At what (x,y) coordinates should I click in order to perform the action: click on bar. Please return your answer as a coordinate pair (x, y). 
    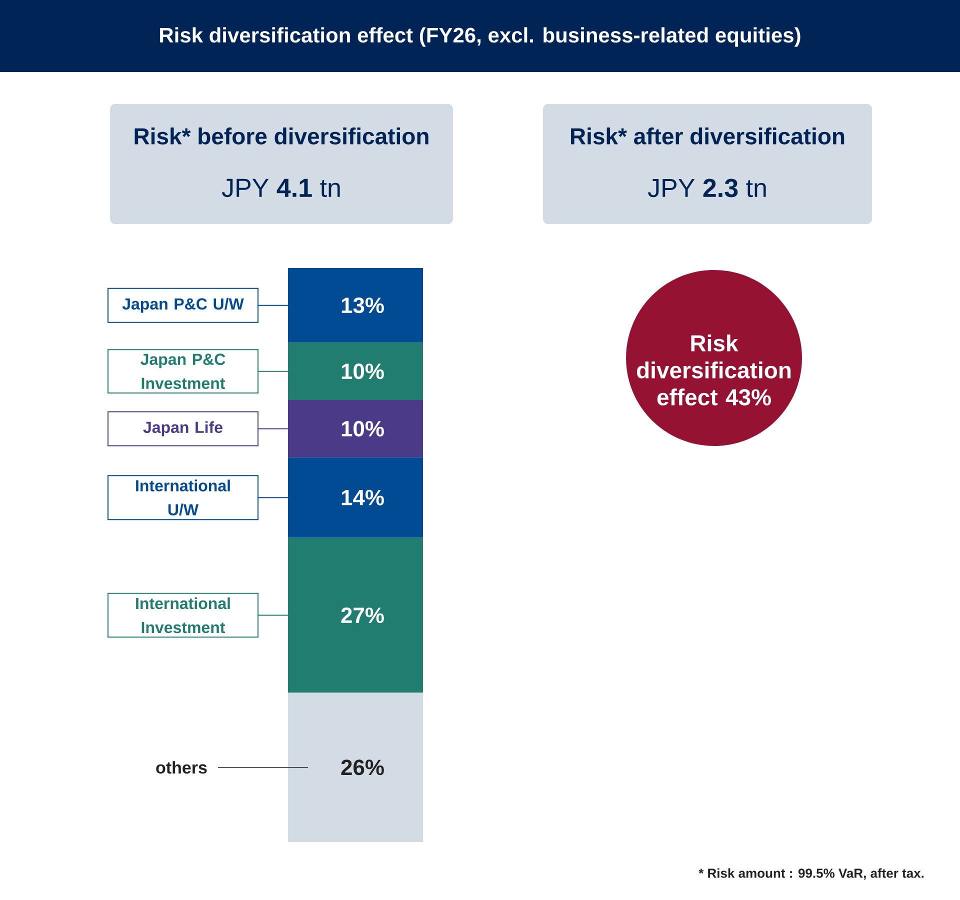
    Looking at the image, I should click on (356, 767).